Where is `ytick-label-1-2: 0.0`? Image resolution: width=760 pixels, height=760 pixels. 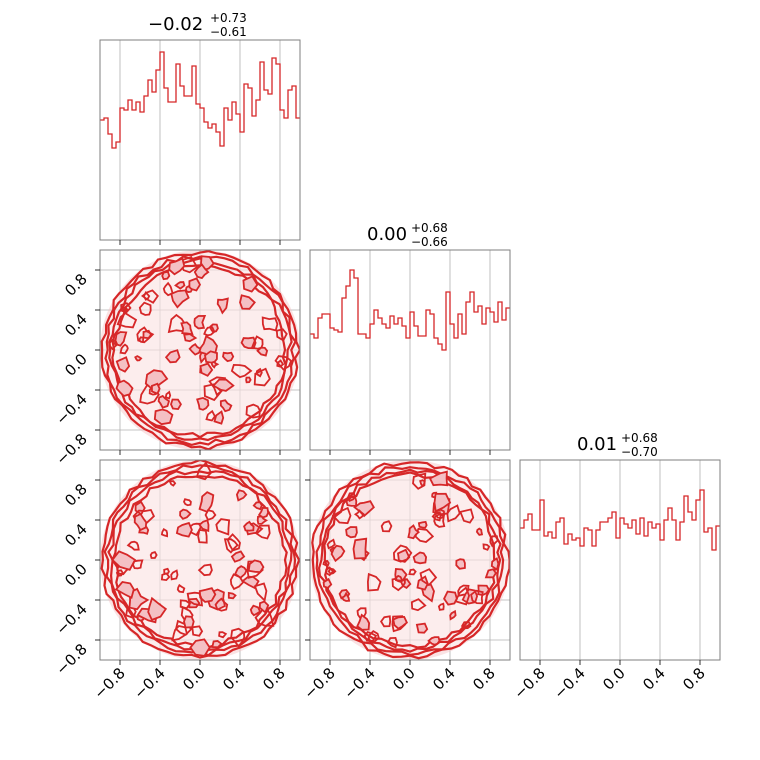
ytick-label-1-2: 0.0 is located at coordinates (76, 365).